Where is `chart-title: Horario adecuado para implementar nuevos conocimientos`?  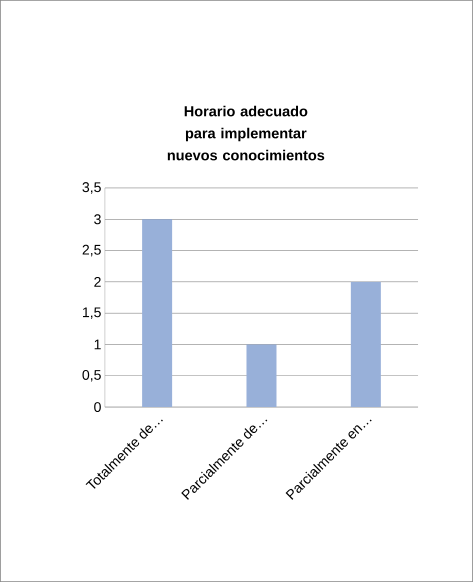
chart-title: Horario adecuado para implementar nuevos conocimientos is located at coordinates (246, 133).